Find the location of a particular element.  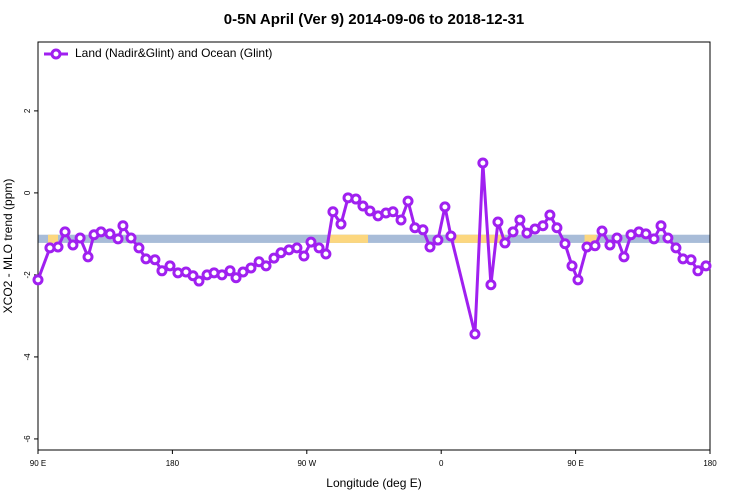

reference-band is located at coordinates (374, 238).